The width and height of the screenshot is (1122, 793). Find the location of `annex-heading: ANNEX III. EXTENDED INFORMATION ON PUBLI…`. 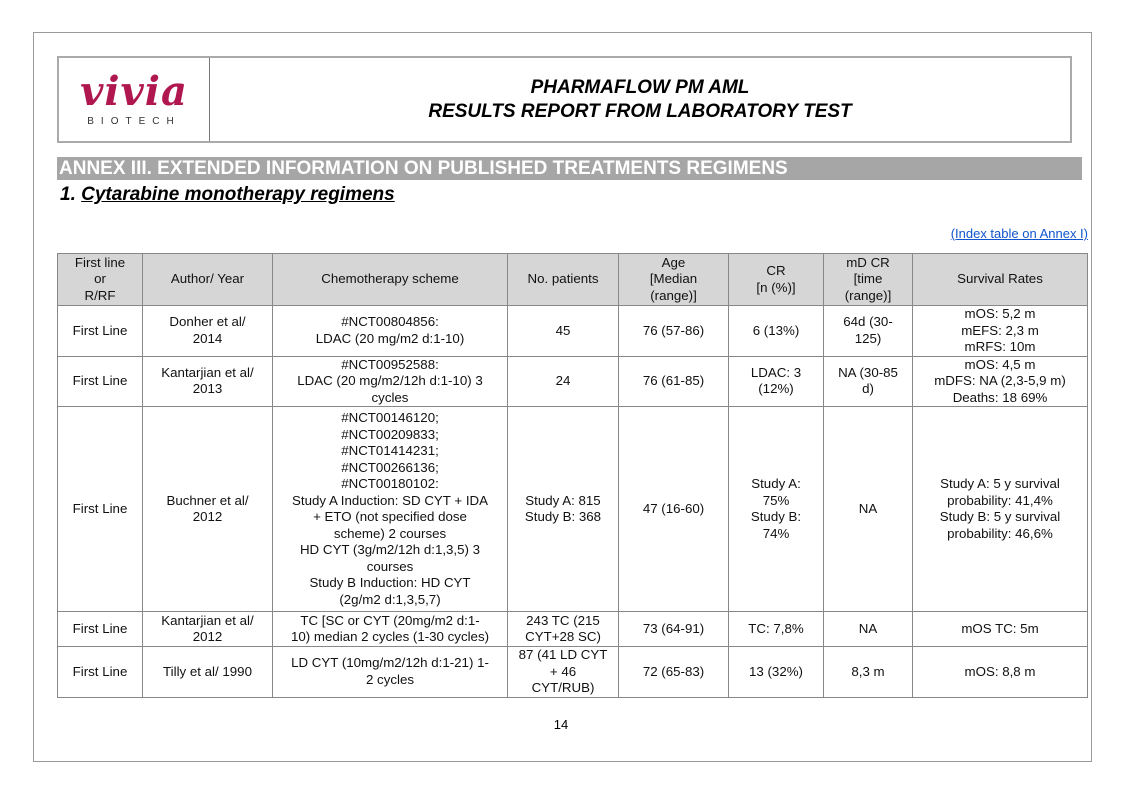

annex-heading: ANNEX III. EXTENDED INFORMATION ON PUBLI… is located at coordinates (569, 168).